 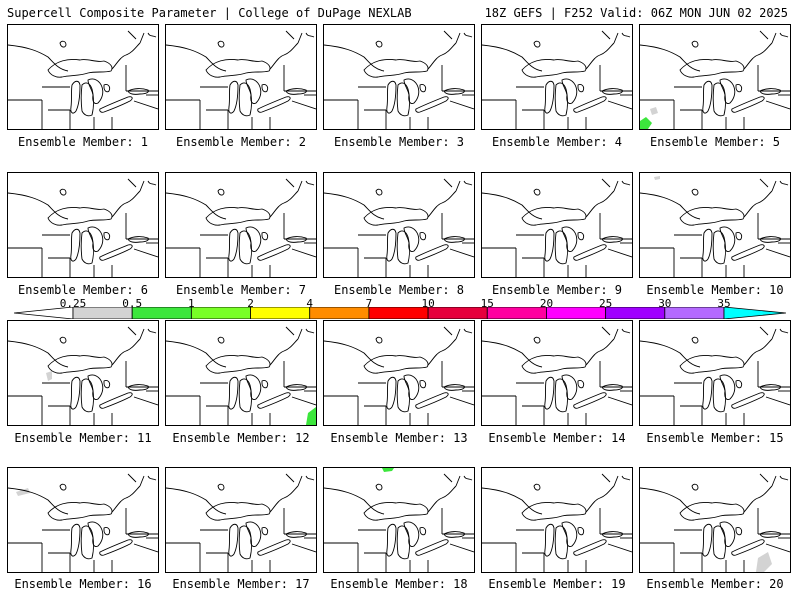 I want to click on color-scale-tick-label: 25, so click(x=606, y=303).